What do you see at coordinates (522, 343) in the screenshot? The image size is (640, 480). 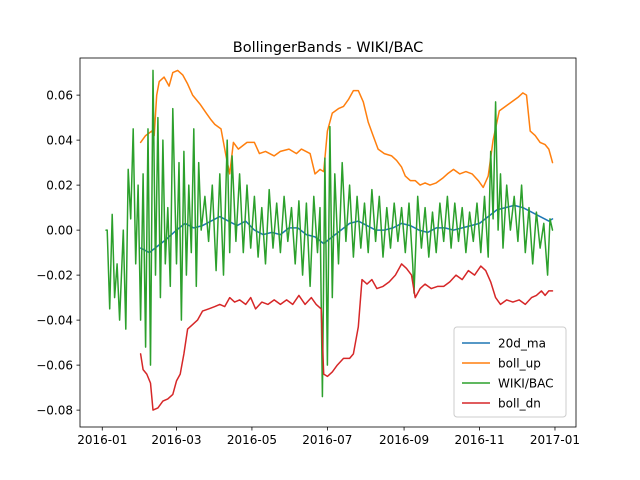 I see `legend-label-20d-ma: 20d_ma` at bounding box center [522, 343].